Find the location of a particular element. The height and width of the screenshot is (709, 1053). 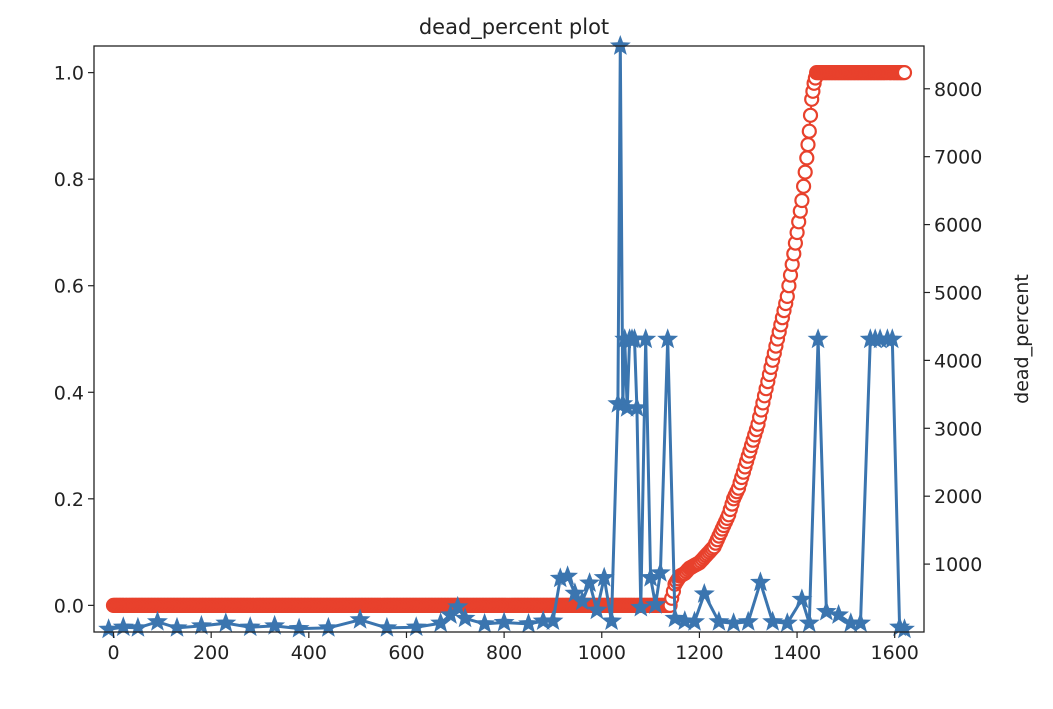

y2-tick-label: 7000 is located at coordinates (958, 158).